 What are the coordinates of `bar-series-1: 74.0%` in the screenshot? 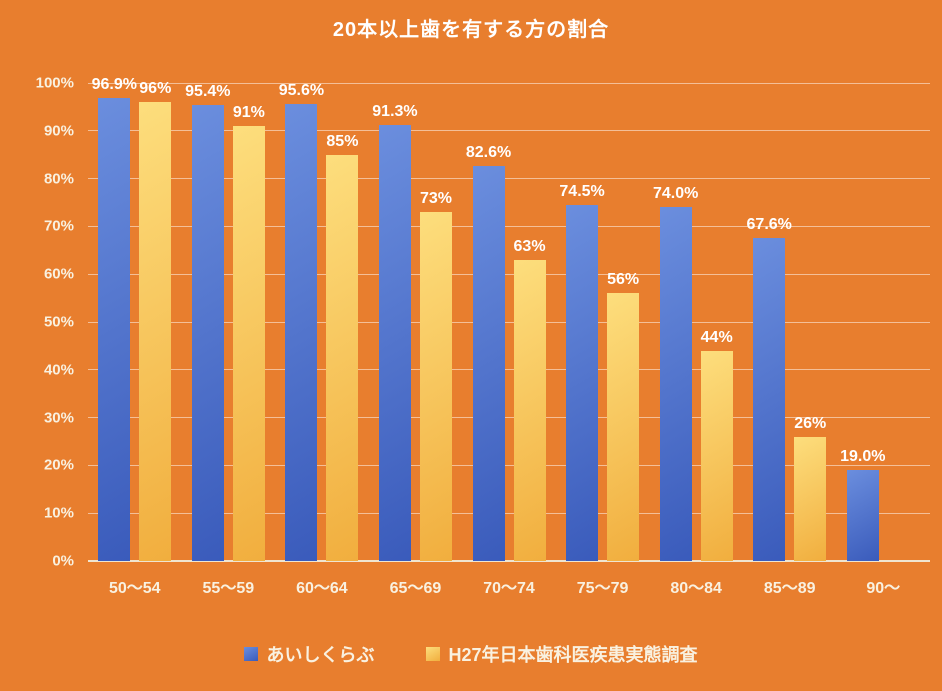 It's located at (675, 373).